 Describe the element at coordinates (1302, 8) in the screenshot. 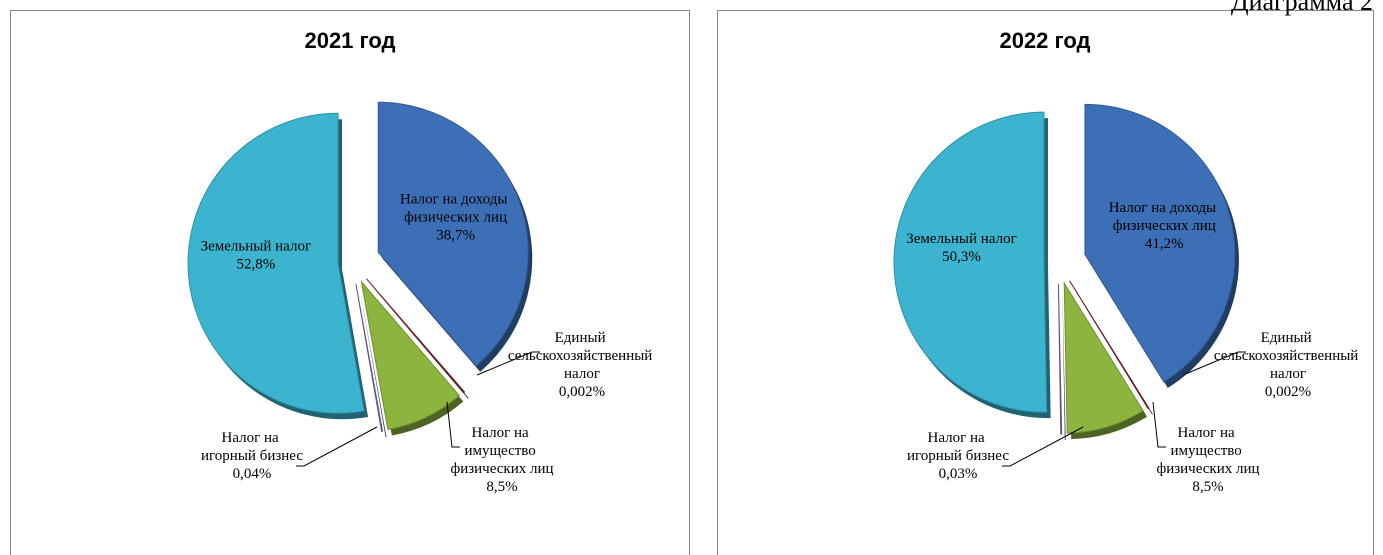

I see `caption: Диаграмма 2` at that location.